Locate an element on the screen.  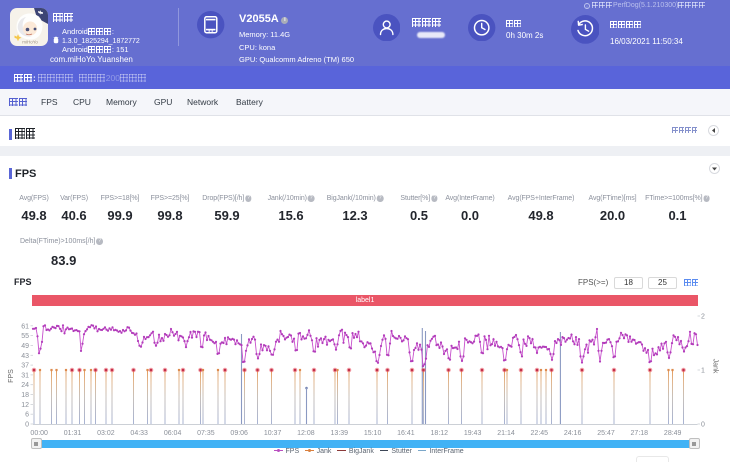
svg-text: 19:43 is located at coordinates (473, 433).